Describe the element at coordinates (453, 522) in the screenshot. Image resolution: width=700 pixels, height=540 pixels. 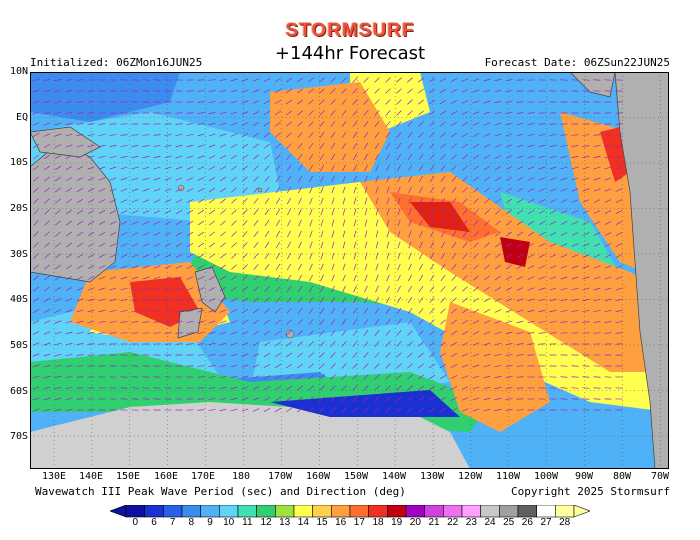
I see `scale-label: 22` at that location.